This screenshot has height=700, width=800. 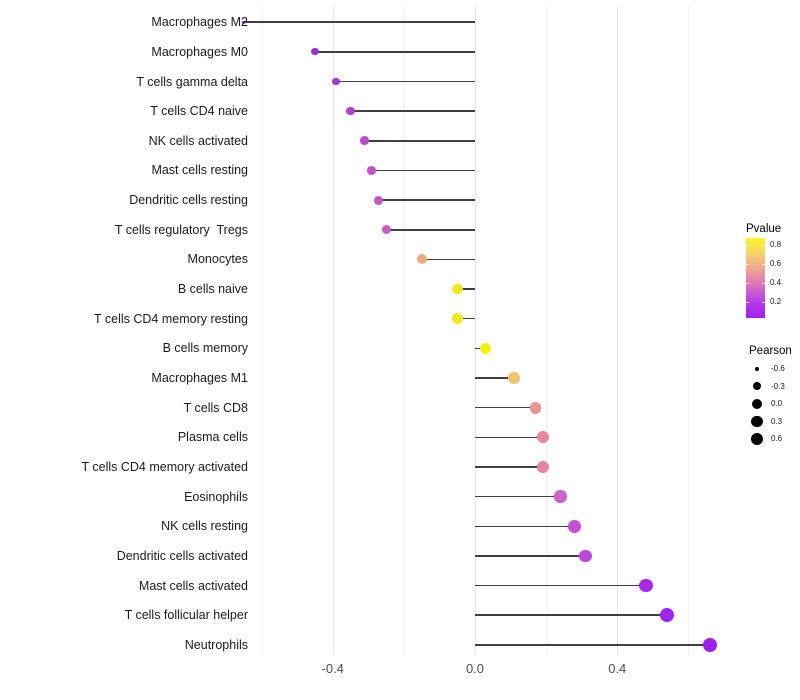 I want to click on x-axis-tick-label: 0.4, so click(x=617, y=668).